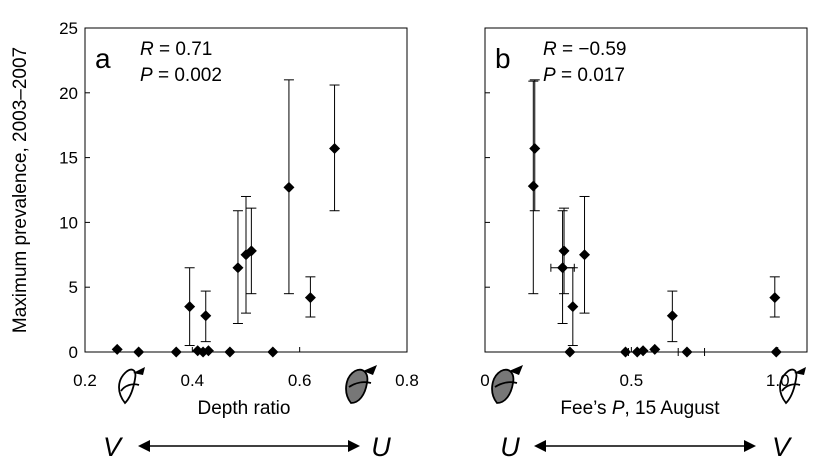  What do you see at coordinates (361, 384) in the screenshot?
I see `u-shaped-lake-icon-a-right` at bounding box center [361, 384].